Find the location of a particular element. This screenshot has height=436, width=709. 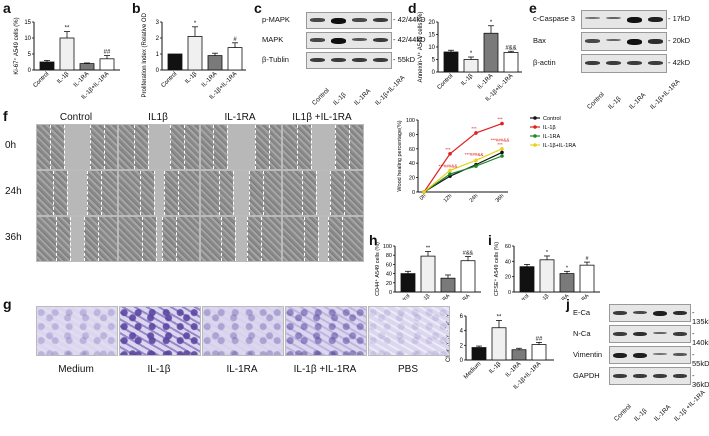

bar-il-1ra is located at coordinates (567, 283).